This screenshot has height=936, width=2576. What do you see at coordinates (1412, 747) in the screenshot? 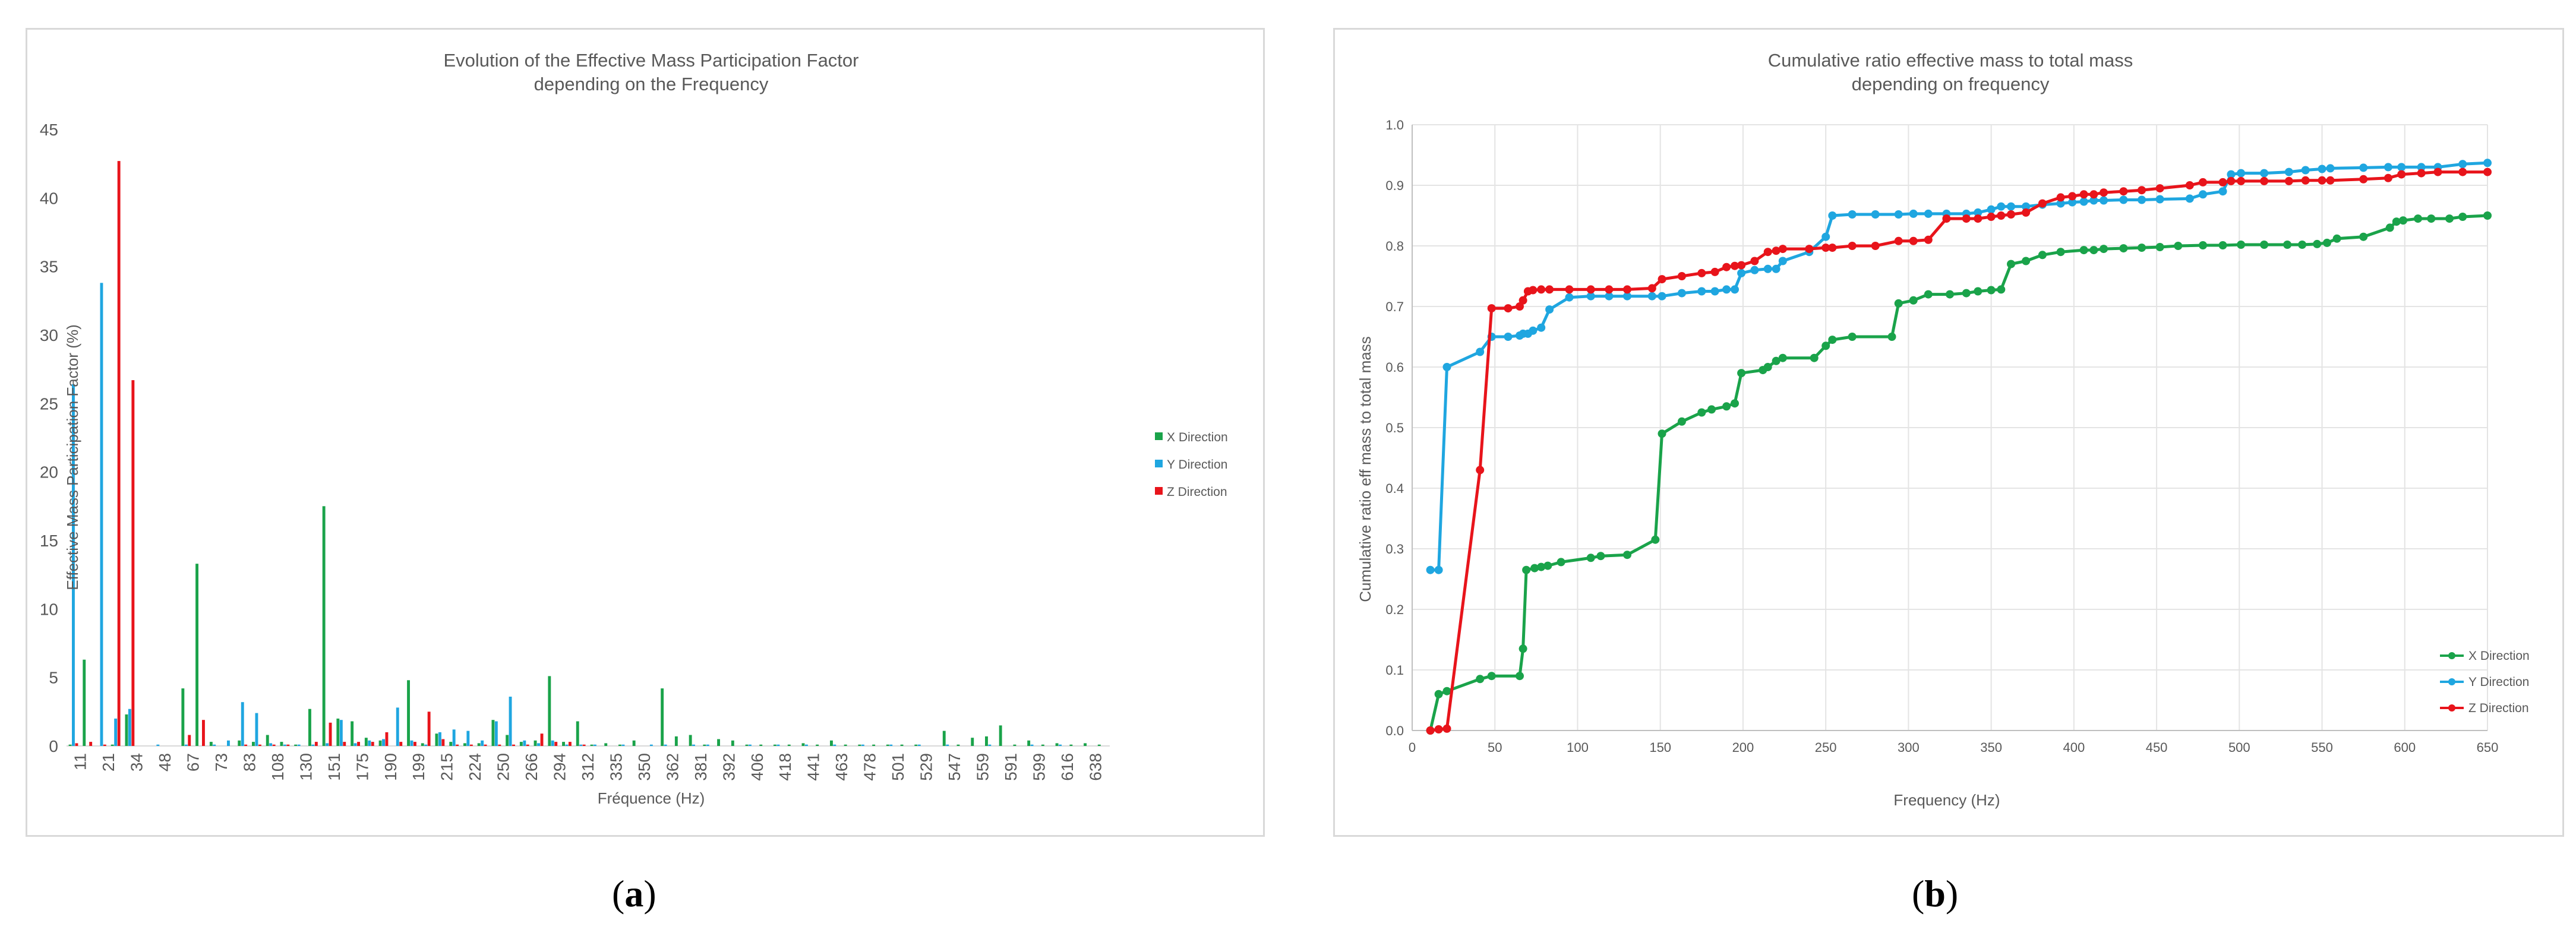
I see `chart-b-x-tick-label: 0` at bounding box center [1412, 747].